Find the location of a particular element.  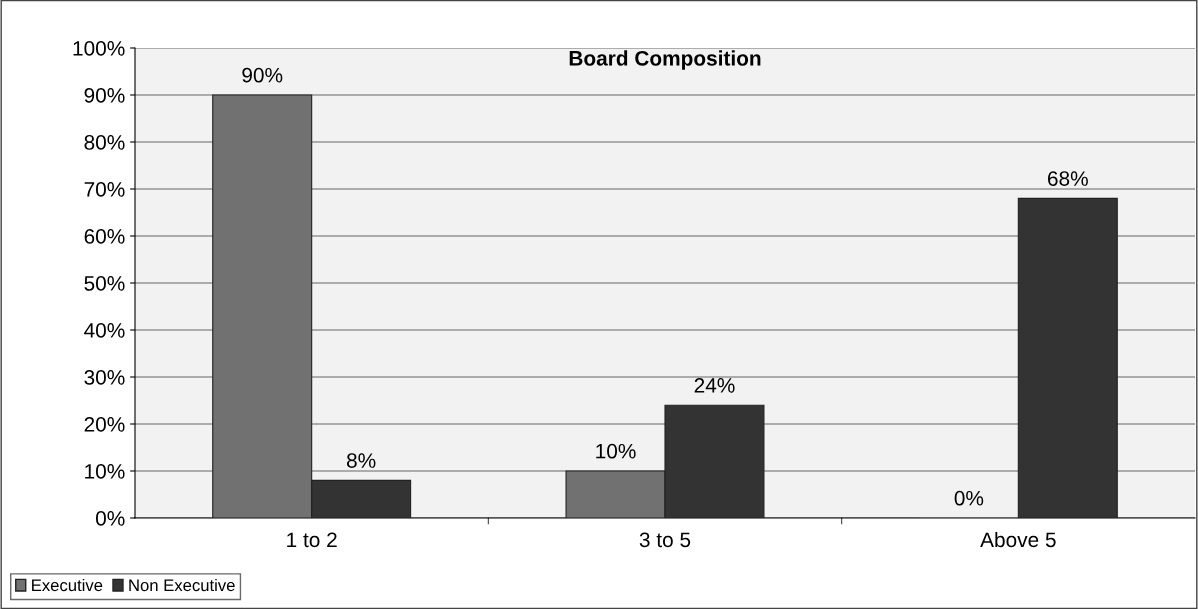

y-tick-label: 20% is located at coordinates (104, 424).